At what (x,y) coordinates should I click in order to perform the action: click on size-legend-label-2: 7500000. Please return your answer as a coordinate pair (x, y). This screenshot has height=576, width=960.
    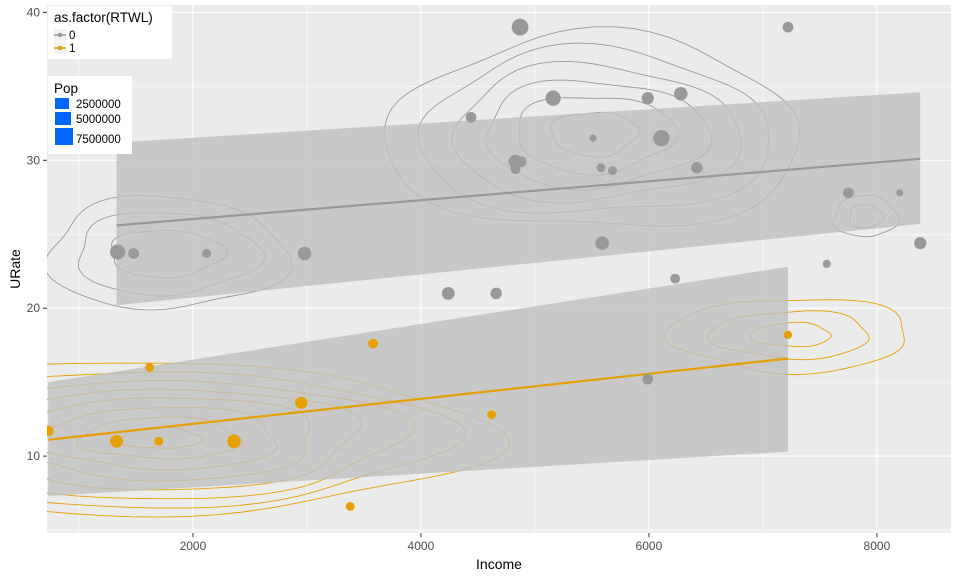
    Looking at the image, I should click on (98, 140).